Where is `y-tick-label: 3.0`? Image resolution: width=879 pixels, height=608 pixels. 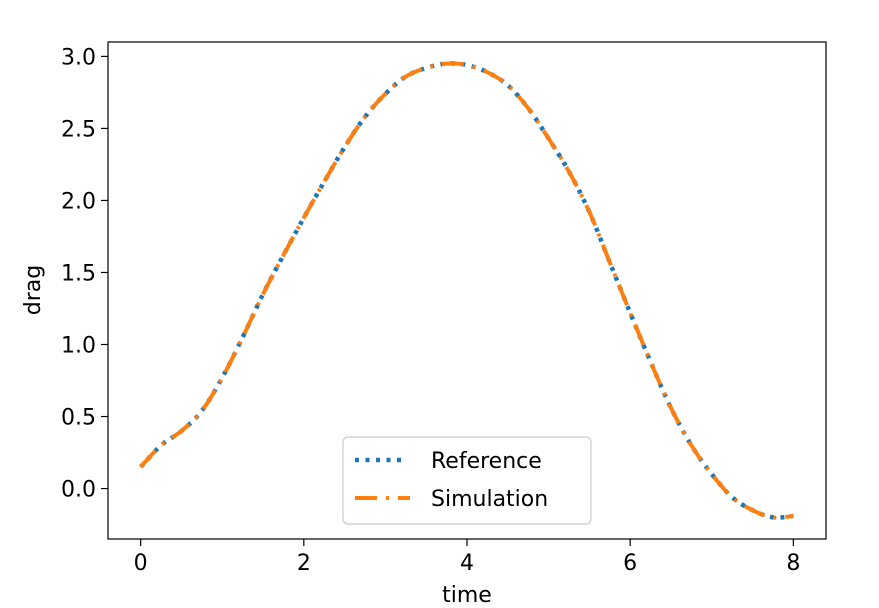 y-tick-label: 3.0 is located at coordinates (78, 57).